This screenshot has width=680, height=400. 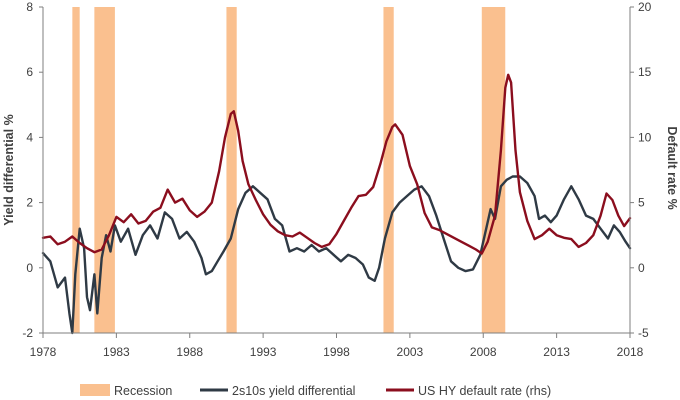 I want to click on right-y-tick-label: 5, so click(x=641, y=203).